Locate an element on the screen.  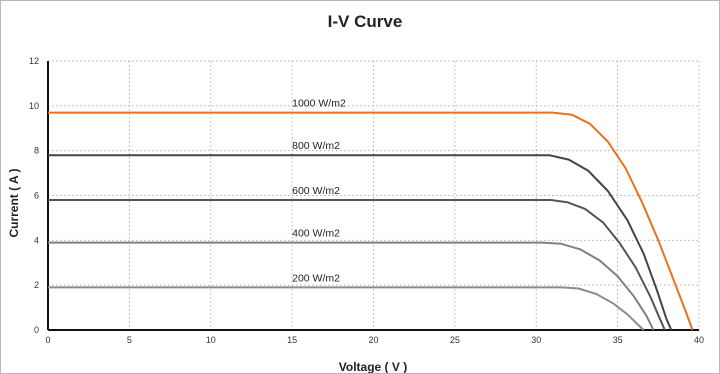
y-tick-label: 10 is located at coordinates (34, 106).